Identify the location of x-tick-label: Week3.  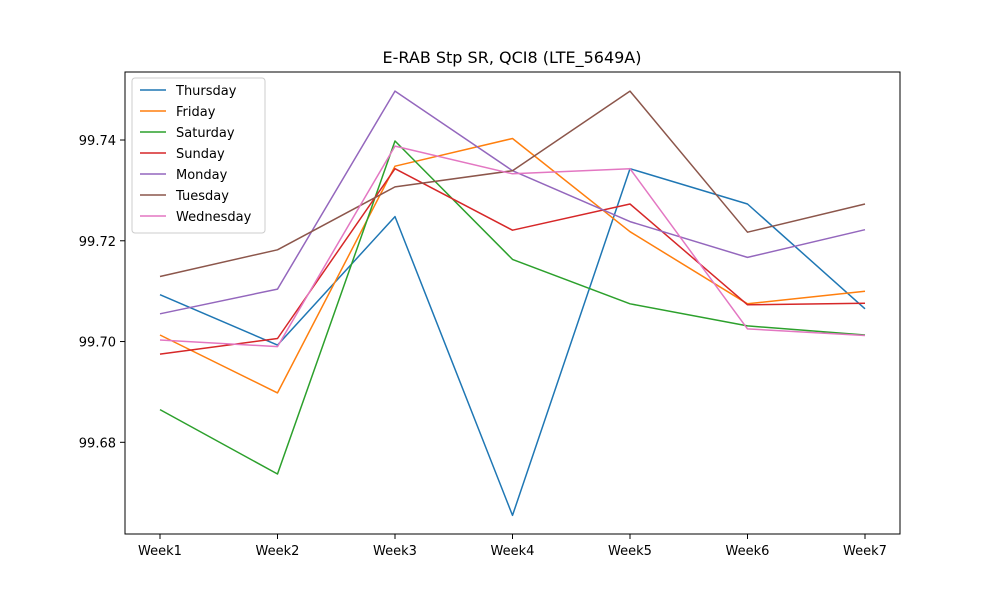
(395, 551).